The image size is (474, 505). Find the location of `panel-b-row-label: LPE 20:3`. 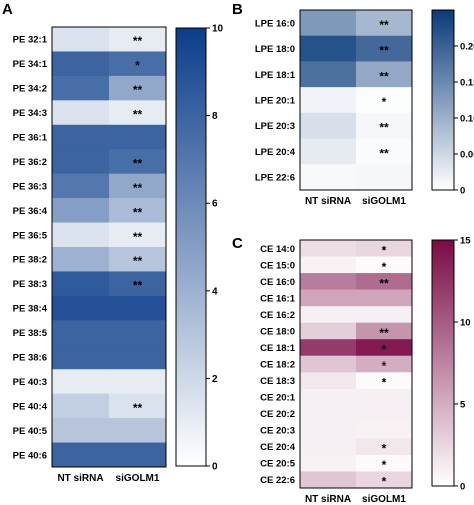

panel-b-row-label: LPE 20:3 is located at coordinates (275, 126).